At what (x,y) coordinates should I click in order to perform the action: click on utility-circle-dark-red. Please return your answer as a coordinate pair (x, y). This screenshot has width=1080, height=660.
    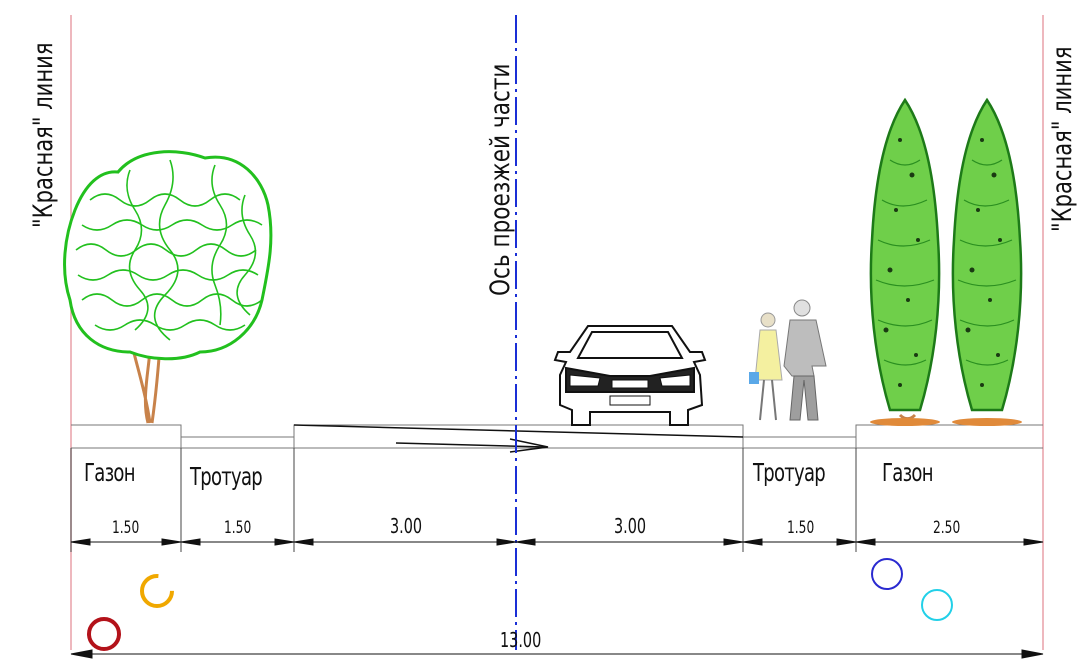
    Looking at the image, I should click on (104, 634).